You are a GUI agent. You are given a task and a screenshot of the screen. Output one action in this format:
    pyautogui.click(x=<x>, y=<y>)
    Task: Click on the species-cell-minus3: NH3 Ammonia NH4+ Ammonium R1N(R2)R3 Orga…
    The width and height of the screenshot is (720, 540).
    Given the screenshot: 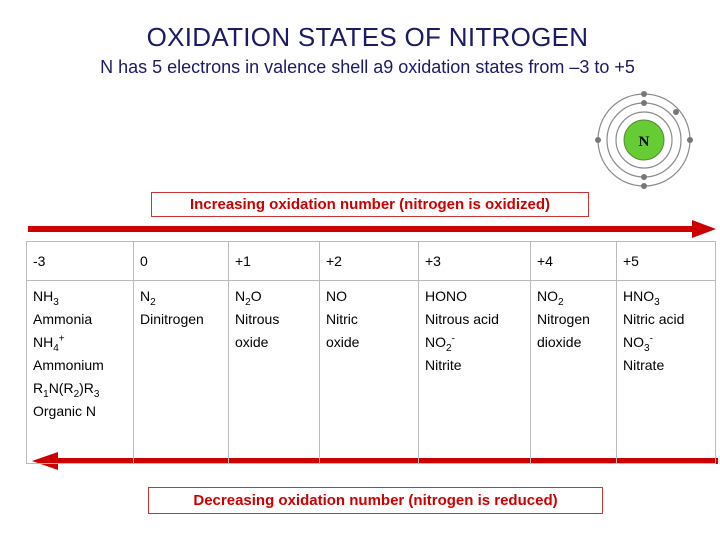 What is the action you would take?
    pyautogui.click(x=80, y=372)
    